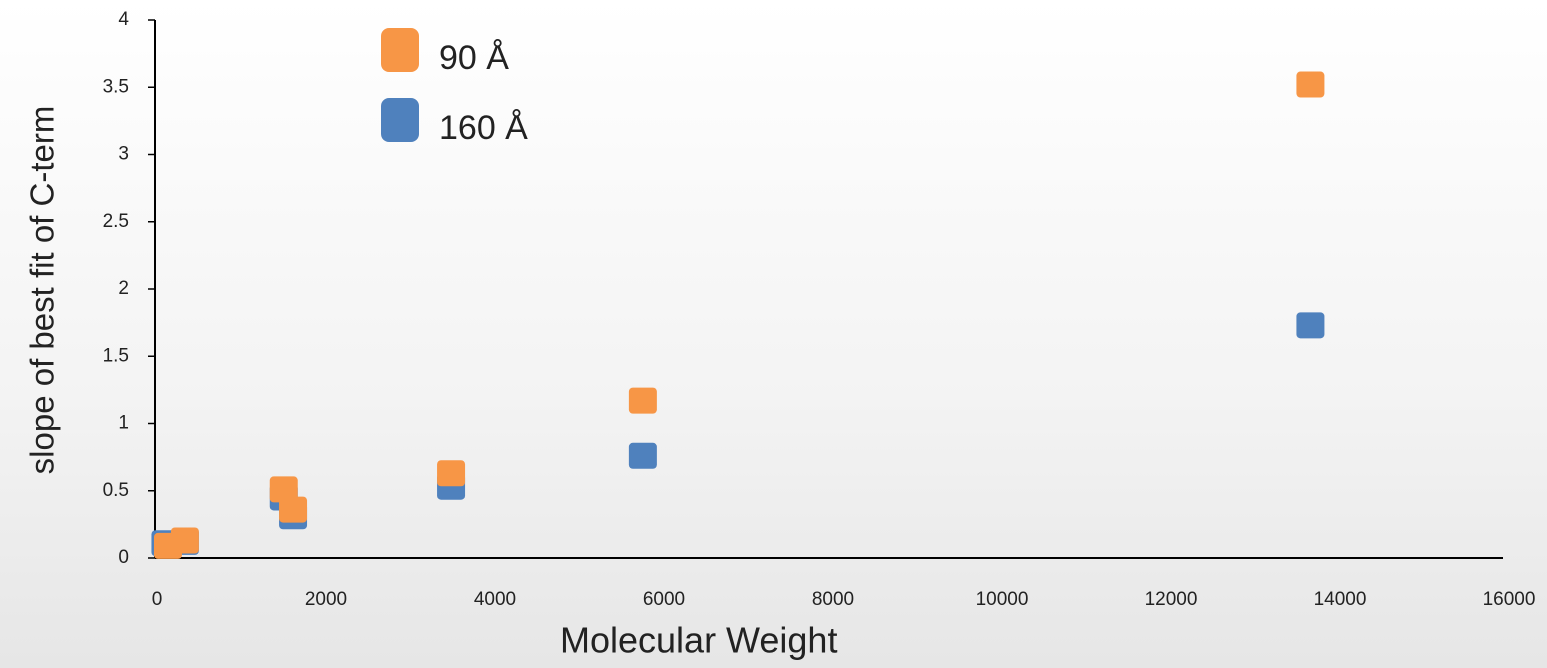  What do you see at coordinates (123, 288) in the screenshot?
I see `y-tick-label: 2` at bounding box center [123, 288].